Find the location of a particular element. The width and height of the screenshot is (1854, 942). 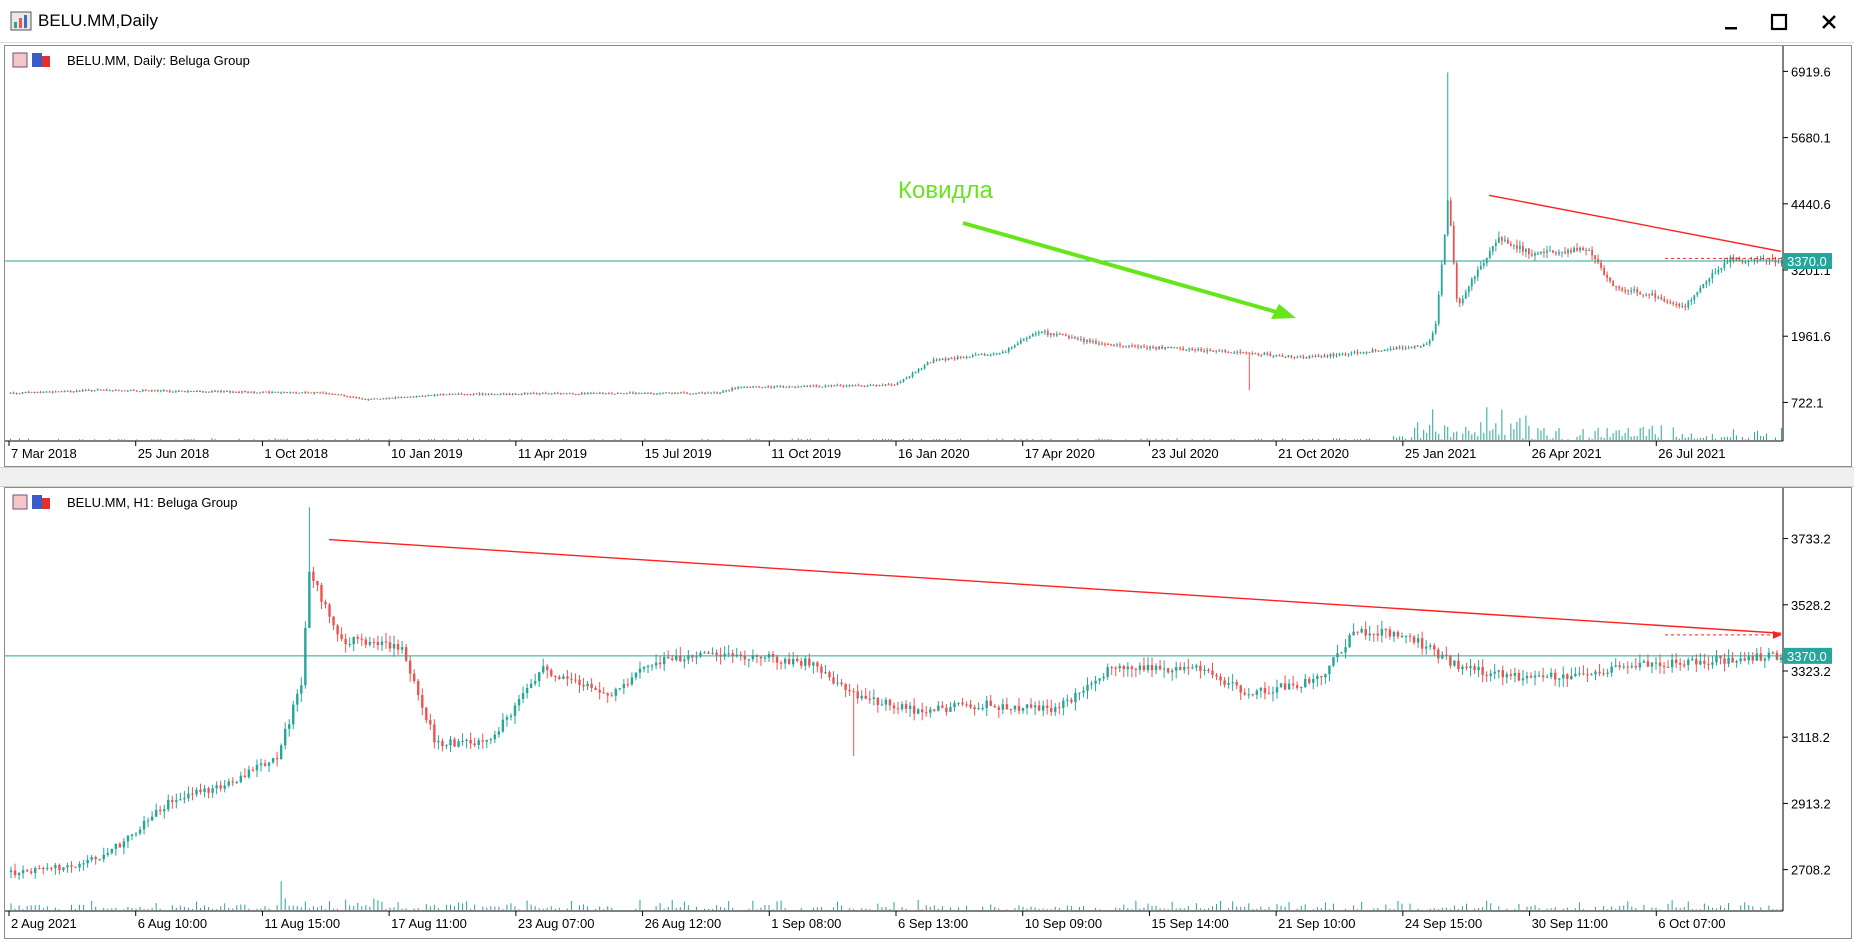

time-tick-label: 11 Aug 15:00 is located at coordinates (302, 923).